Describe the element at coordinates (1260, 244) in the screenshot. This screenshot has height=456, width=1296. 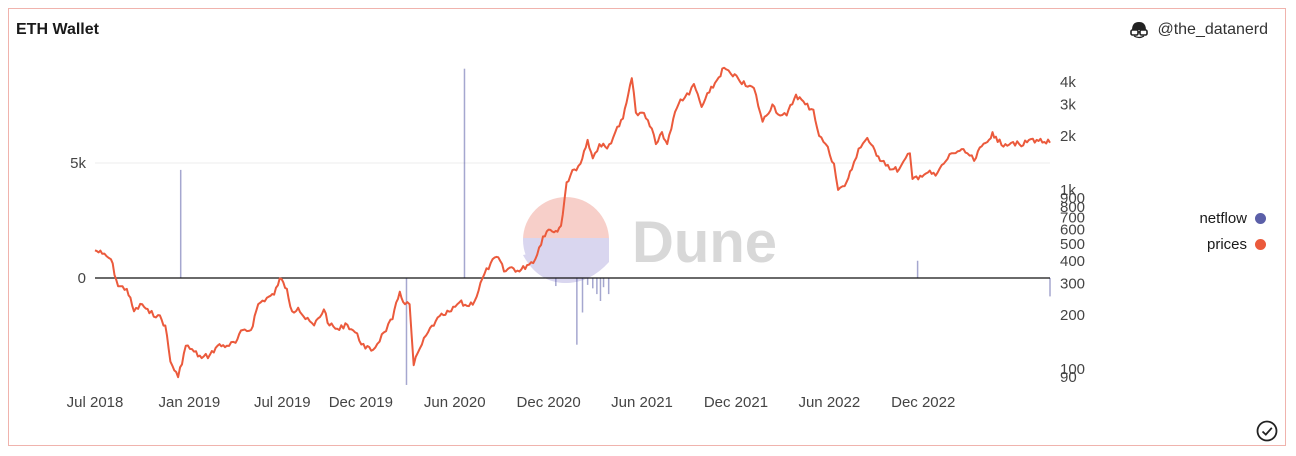
I see `legend-dot-prices` at that location.